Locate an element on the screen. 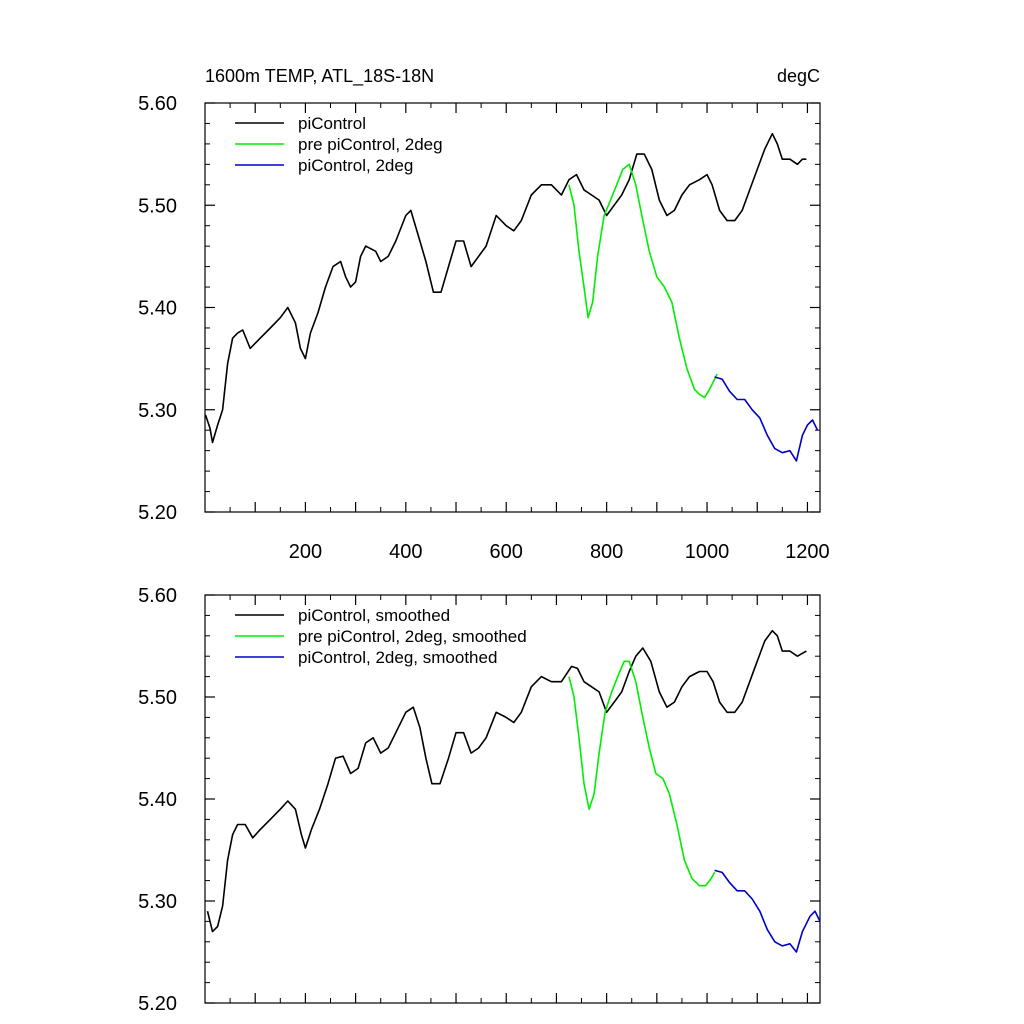 Image resolution: width=1024 pixels, height=1024 pixels. units-label: degC is located at coordinates (798, 76).